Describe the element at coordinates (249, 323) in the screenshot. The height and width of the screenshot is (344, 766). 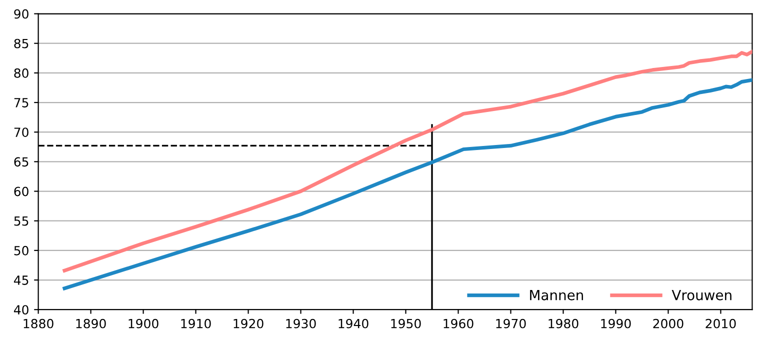
I see `x-tick-label: 1920` at that location.